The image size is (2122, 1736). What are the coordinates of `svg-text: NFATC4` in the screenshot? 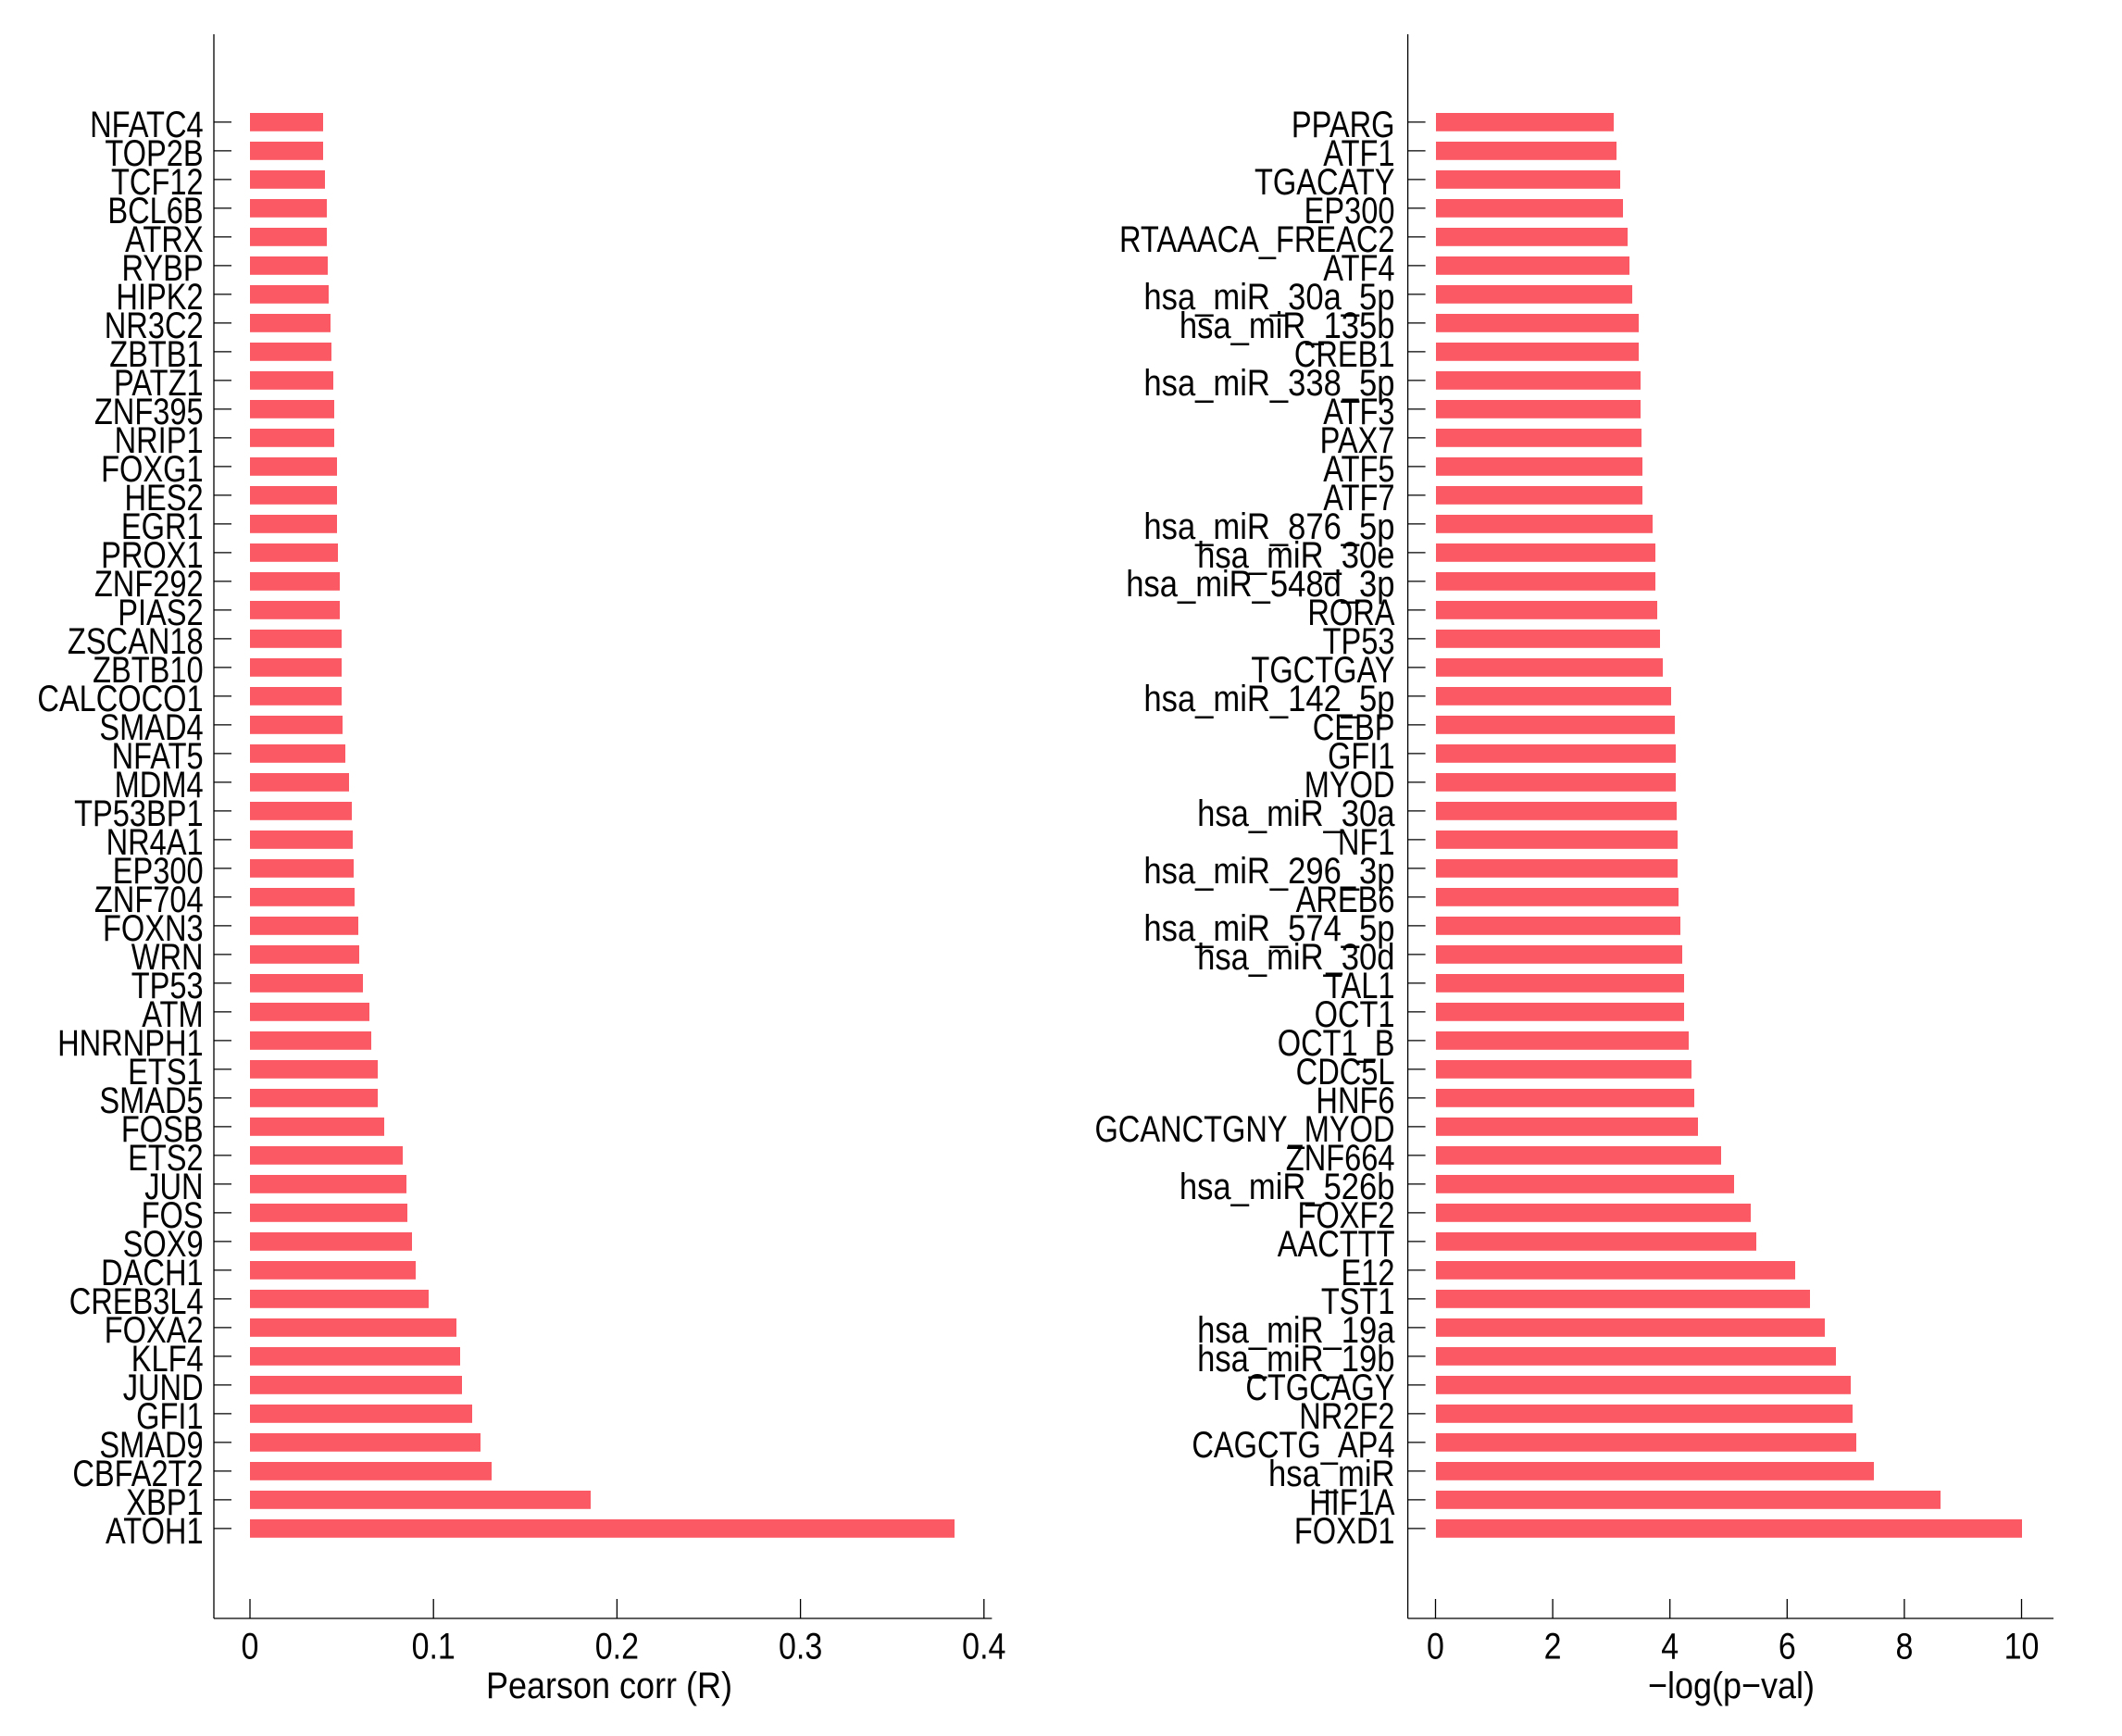 It's located at (147, 124).